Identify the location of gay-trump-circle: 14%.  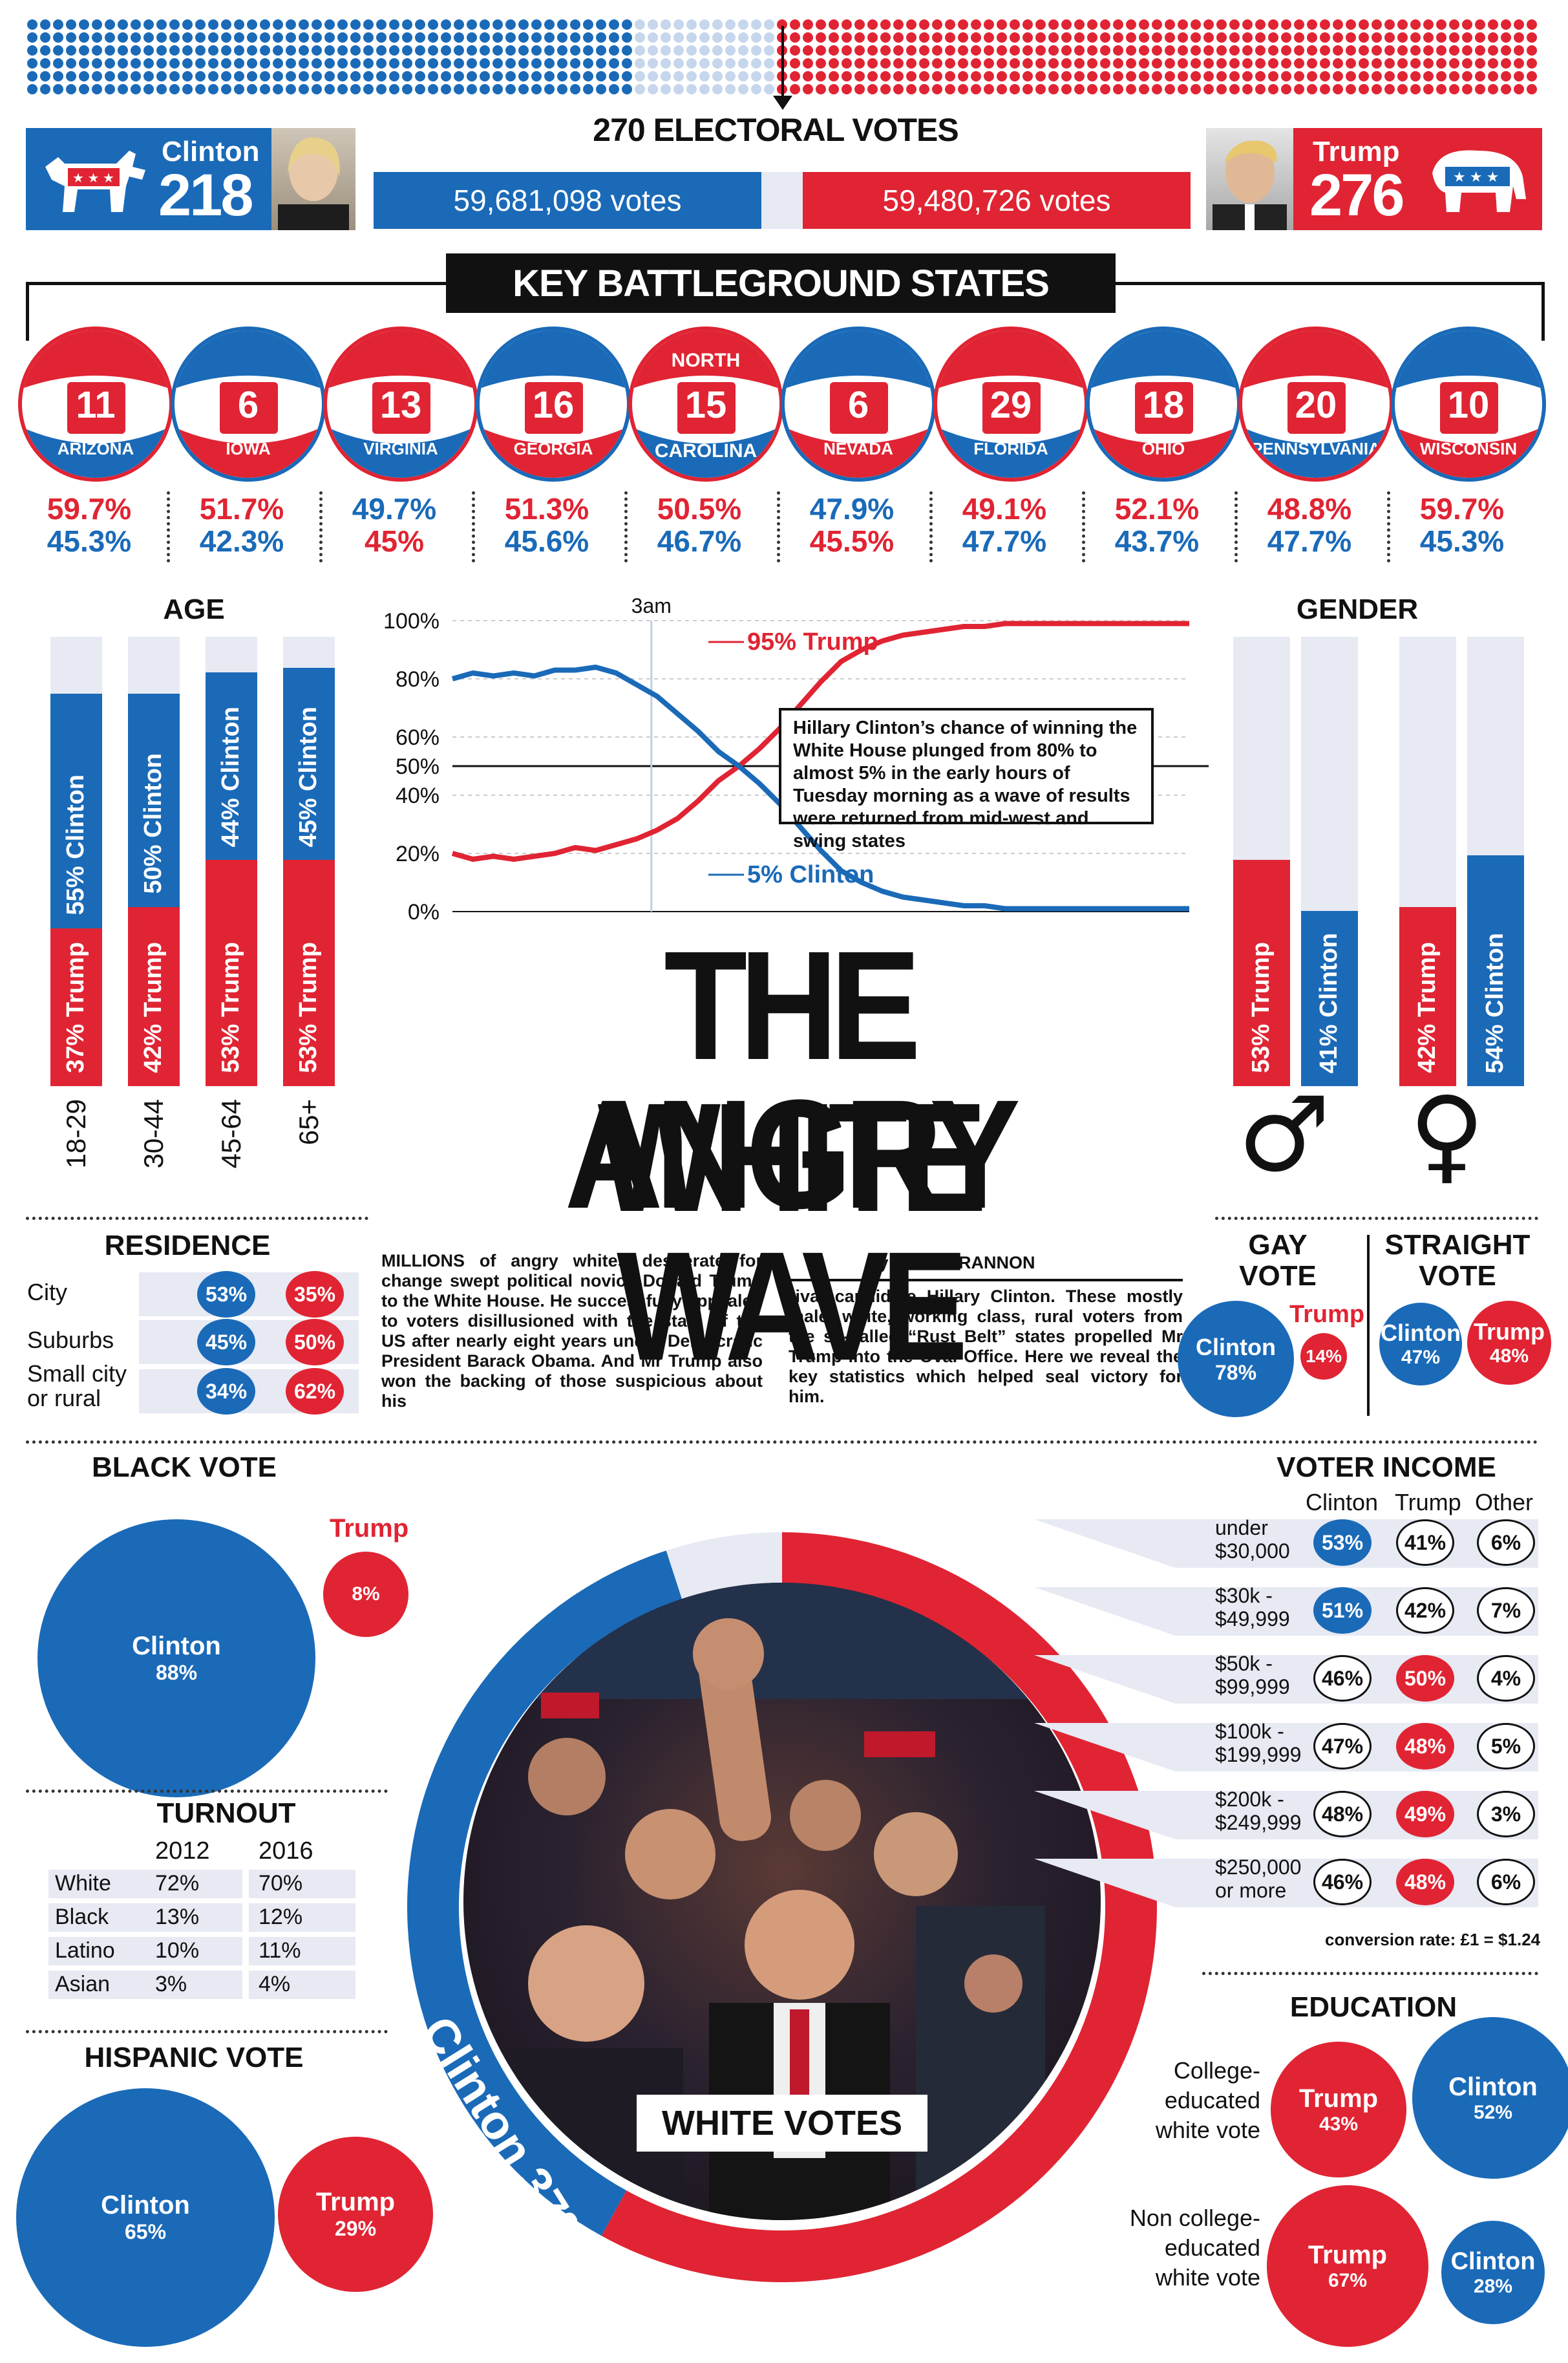
(1323, 1356).